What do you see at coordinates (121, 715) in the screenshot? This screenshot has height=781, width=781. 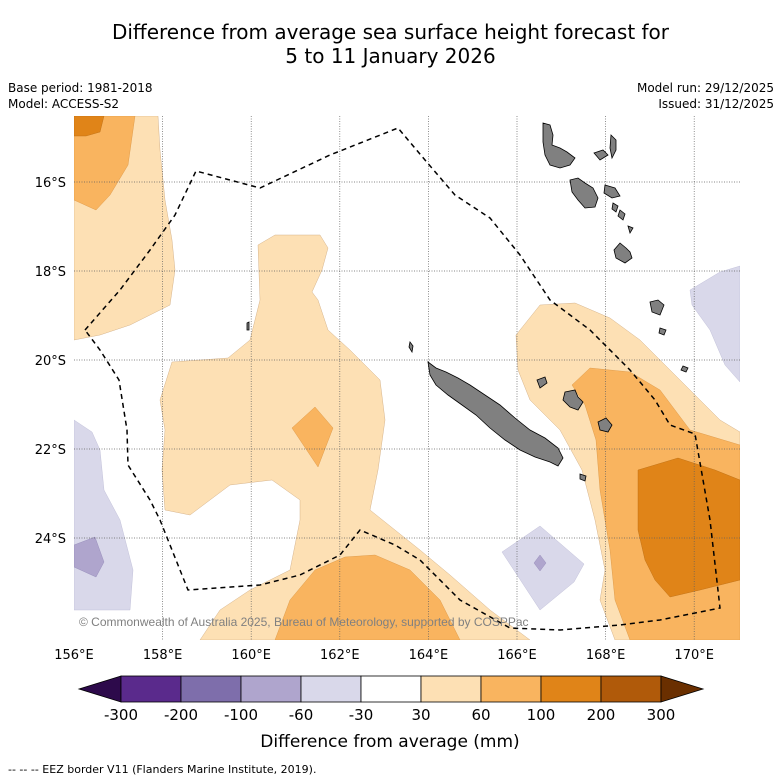 I see `colorbar-tick: -300` at bounding box center [121, 715].